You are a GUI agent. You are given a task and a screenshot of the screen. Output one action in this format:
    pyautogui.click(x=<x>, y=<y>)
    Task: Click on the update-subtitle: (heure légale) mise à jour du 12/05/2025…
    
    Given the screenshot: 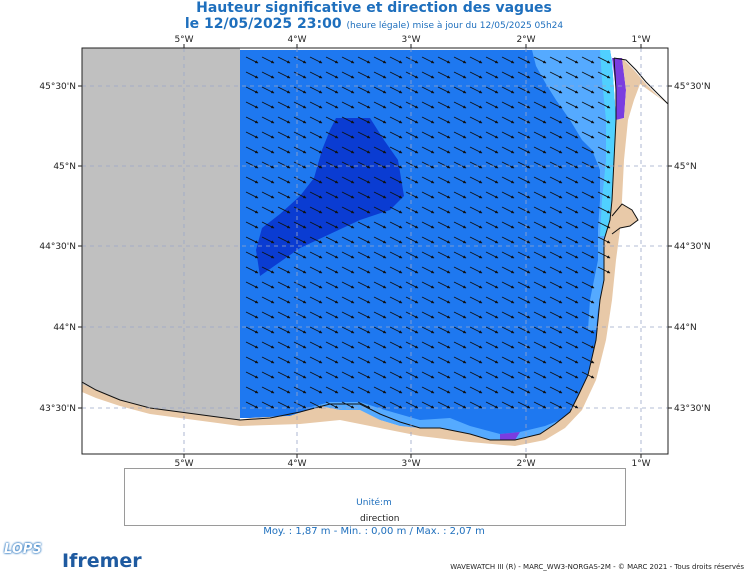 What is the action you would take?
    pyautogui.click(x=455, y=26)
    